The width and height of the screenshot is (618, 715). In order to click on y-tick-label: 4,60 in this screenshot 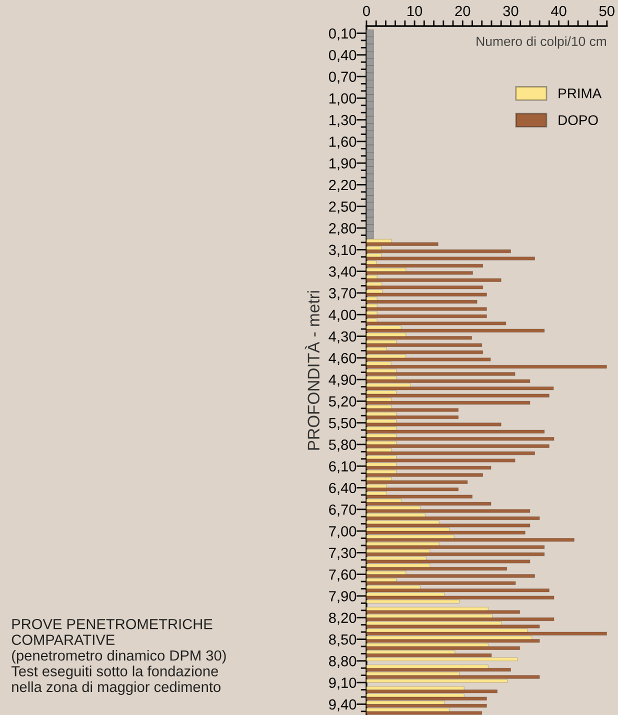, I will do `click(342, 359)`.